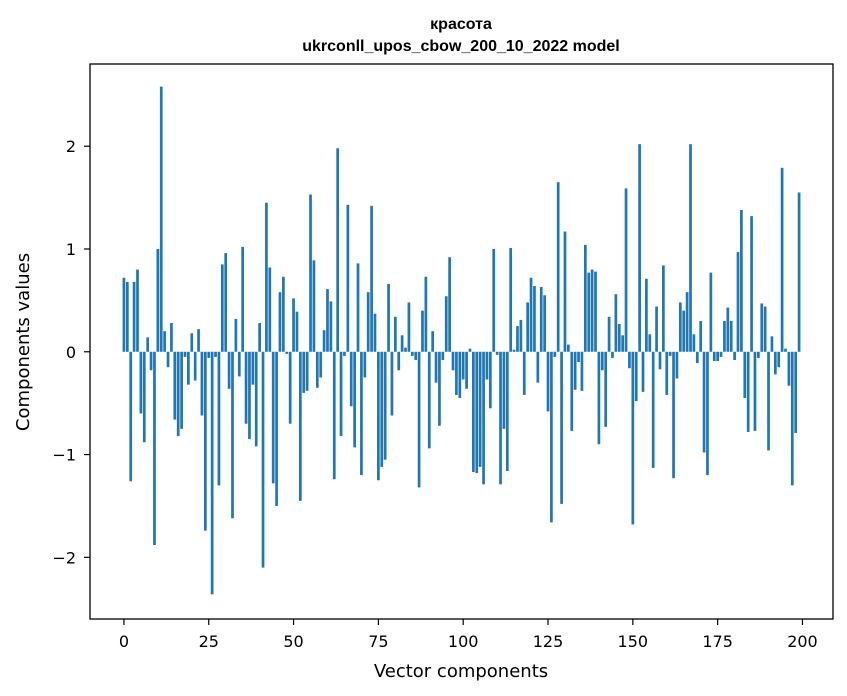 This screenshot has width=847, height=696. Describe the element at coordinates (633, 641) in the screenshot. I see `x-tick-label: 150` at that location.